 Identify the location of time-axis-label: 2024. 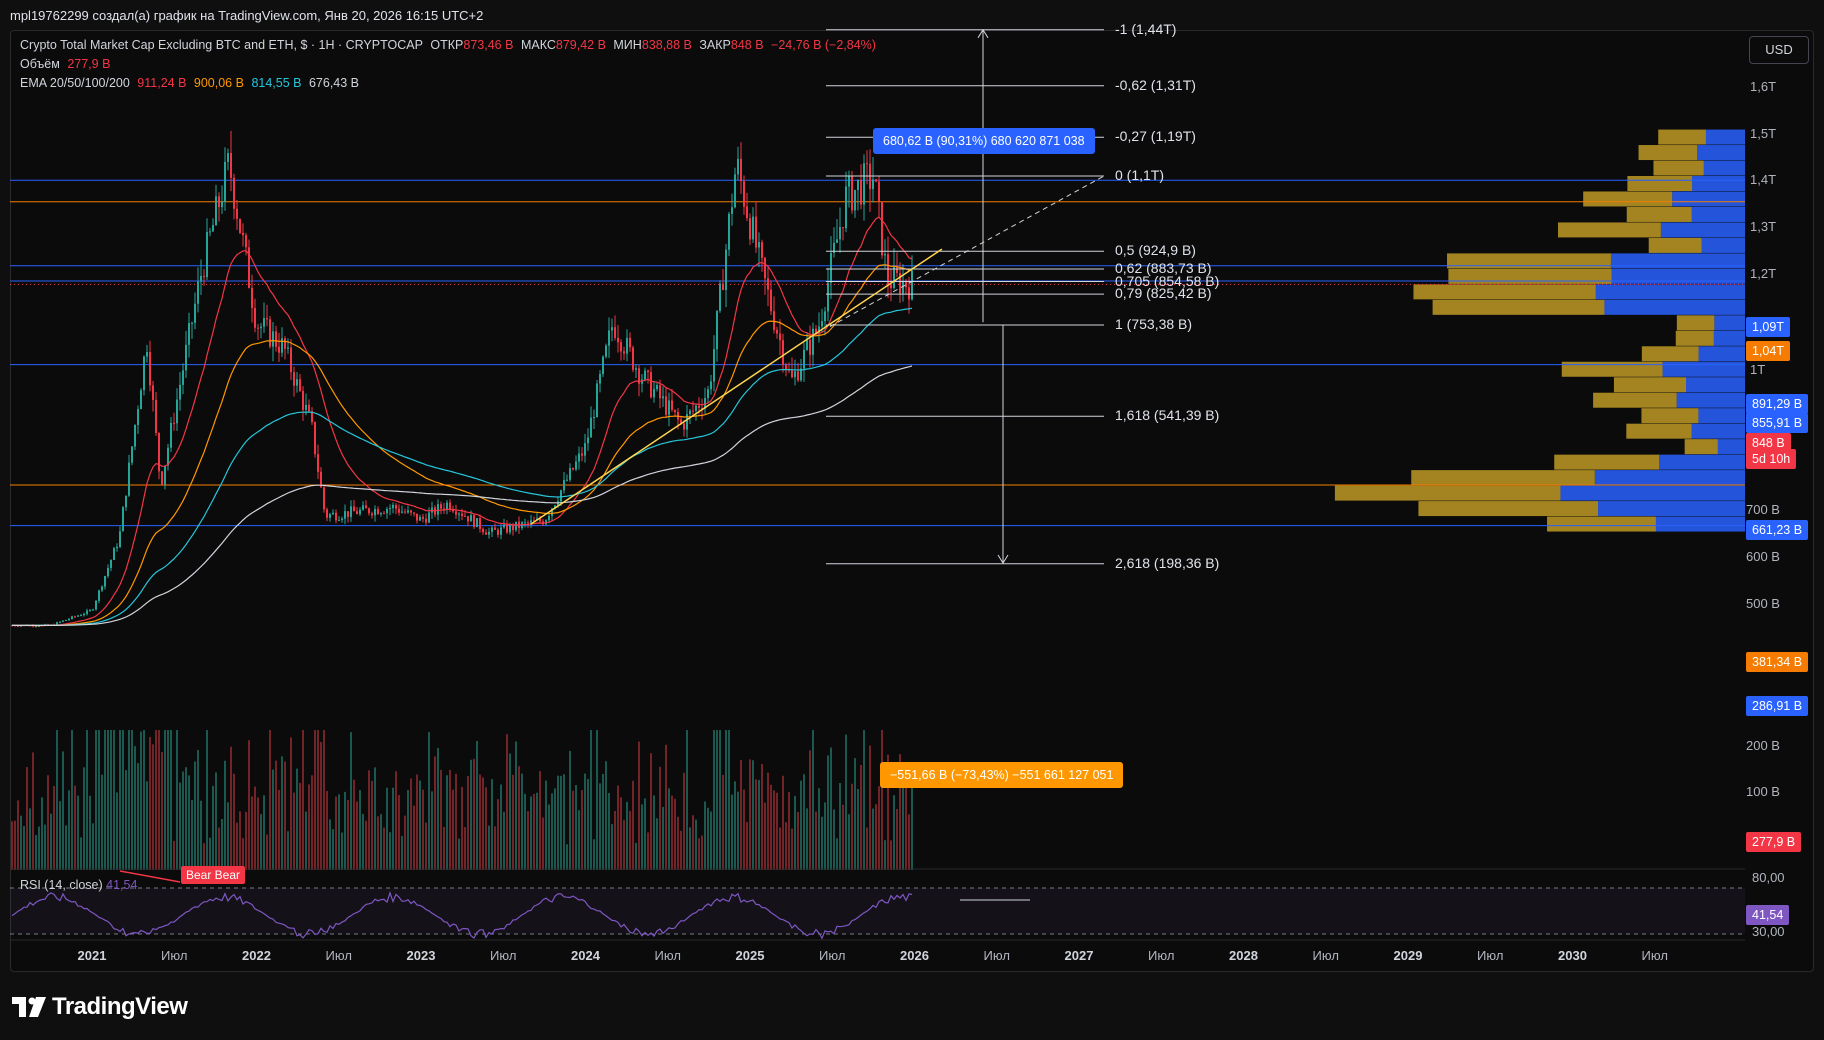
(585, 955).